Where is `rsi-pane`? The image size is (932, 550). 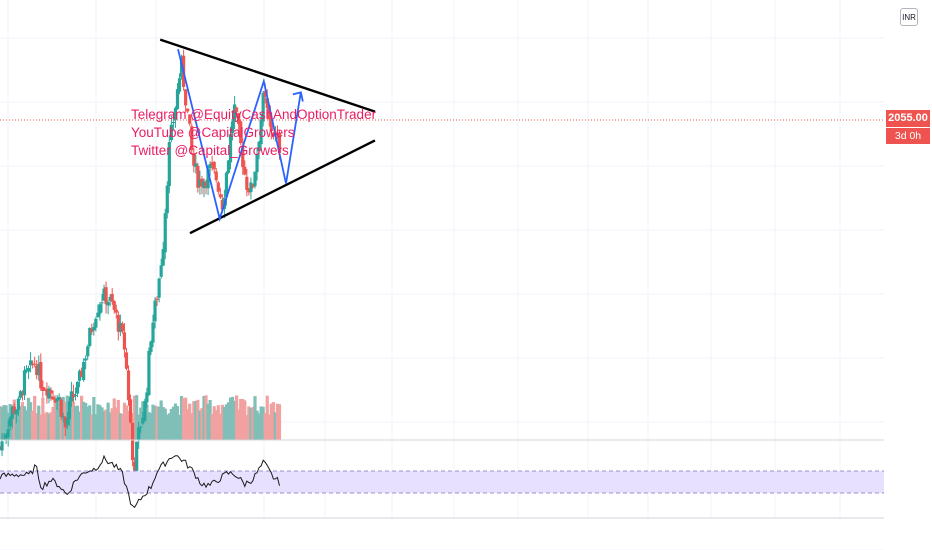 rsi-pane is located at coordinates (442, 481).